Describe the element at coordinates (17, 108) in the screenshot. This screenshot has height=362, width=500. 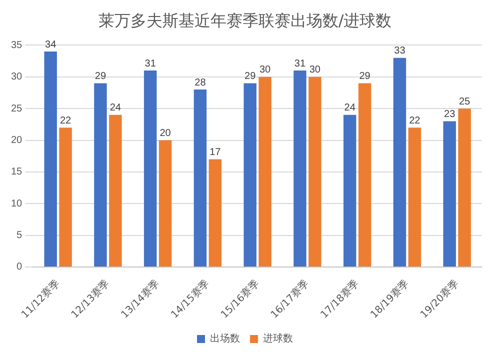
I see `y-tick-label: 25` at that location.